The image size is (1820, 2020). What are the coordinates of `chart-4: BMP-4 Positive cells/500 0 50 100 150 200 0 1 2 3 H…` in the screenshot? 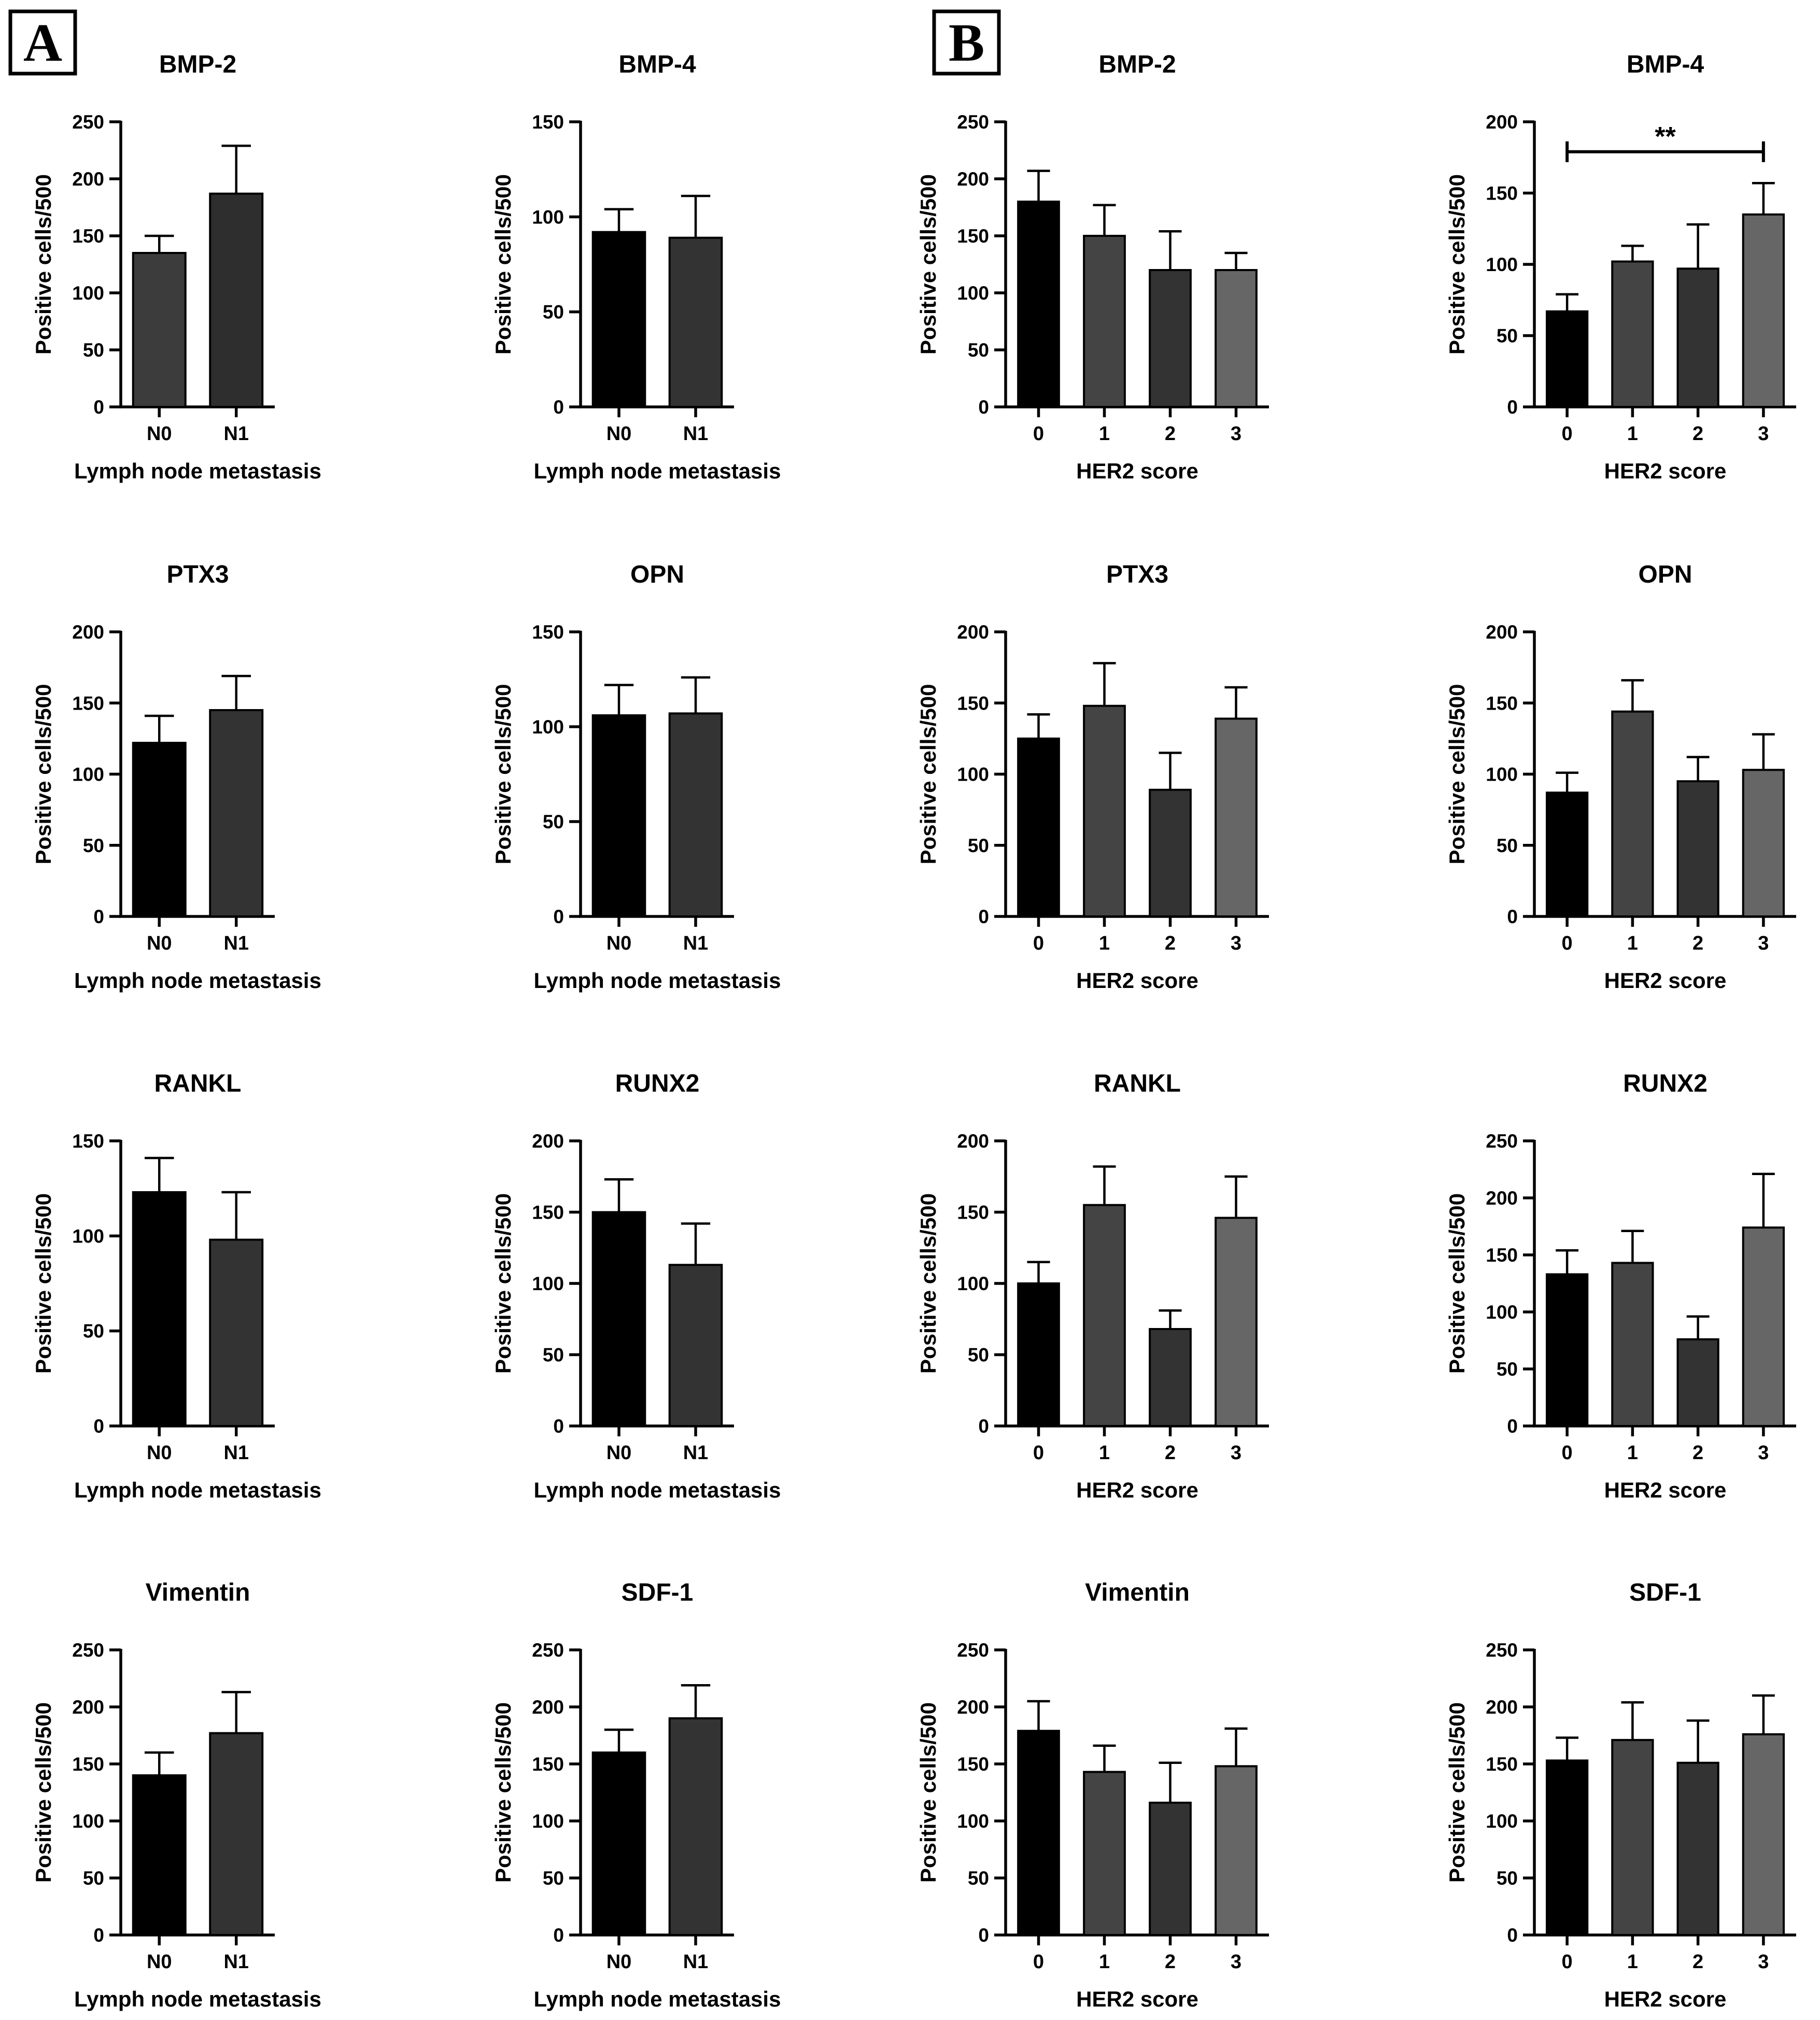 It's located at (1620, 267).